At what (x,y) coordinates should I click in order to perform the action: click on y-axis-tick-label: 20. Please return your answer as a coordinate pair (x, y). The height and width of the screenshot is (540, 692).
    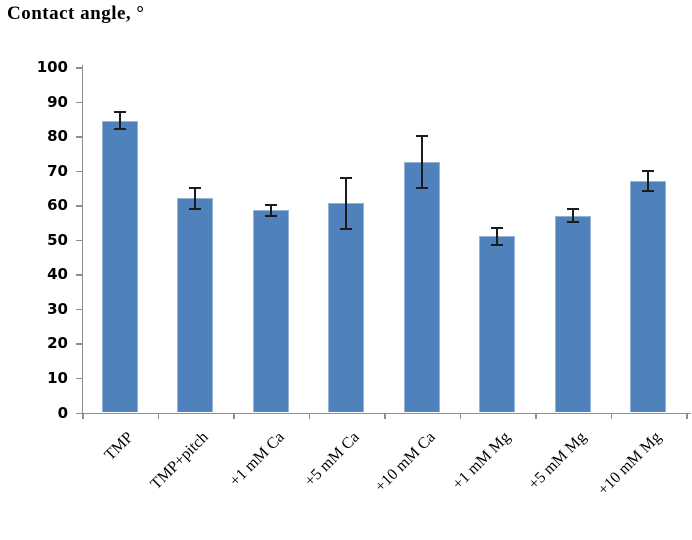
    Looking at the image, I should click on (57, 343).